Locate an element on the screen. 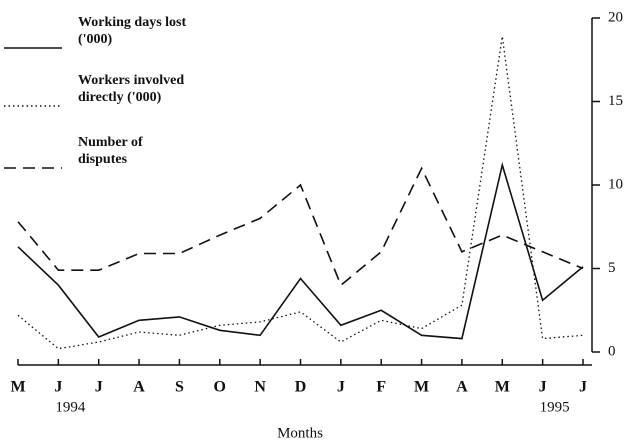 The image size is (641, 446). x-tick-label: O is located at coordinates (220, 387).